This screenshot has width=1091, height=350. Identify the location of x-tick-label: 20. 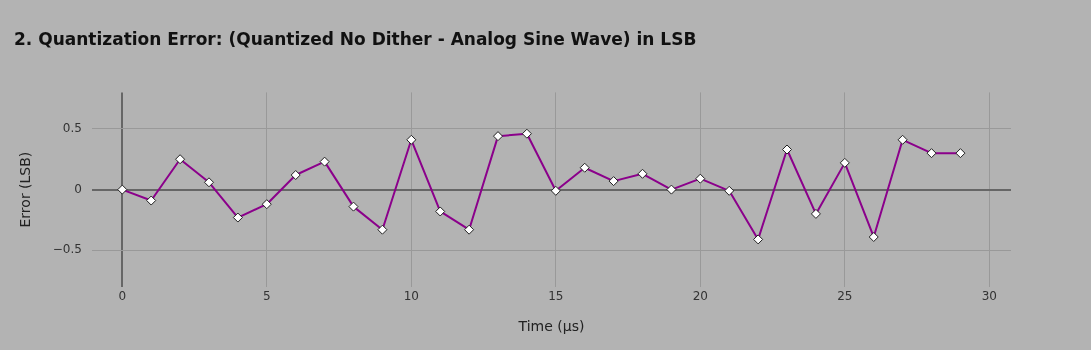
(700, 296).